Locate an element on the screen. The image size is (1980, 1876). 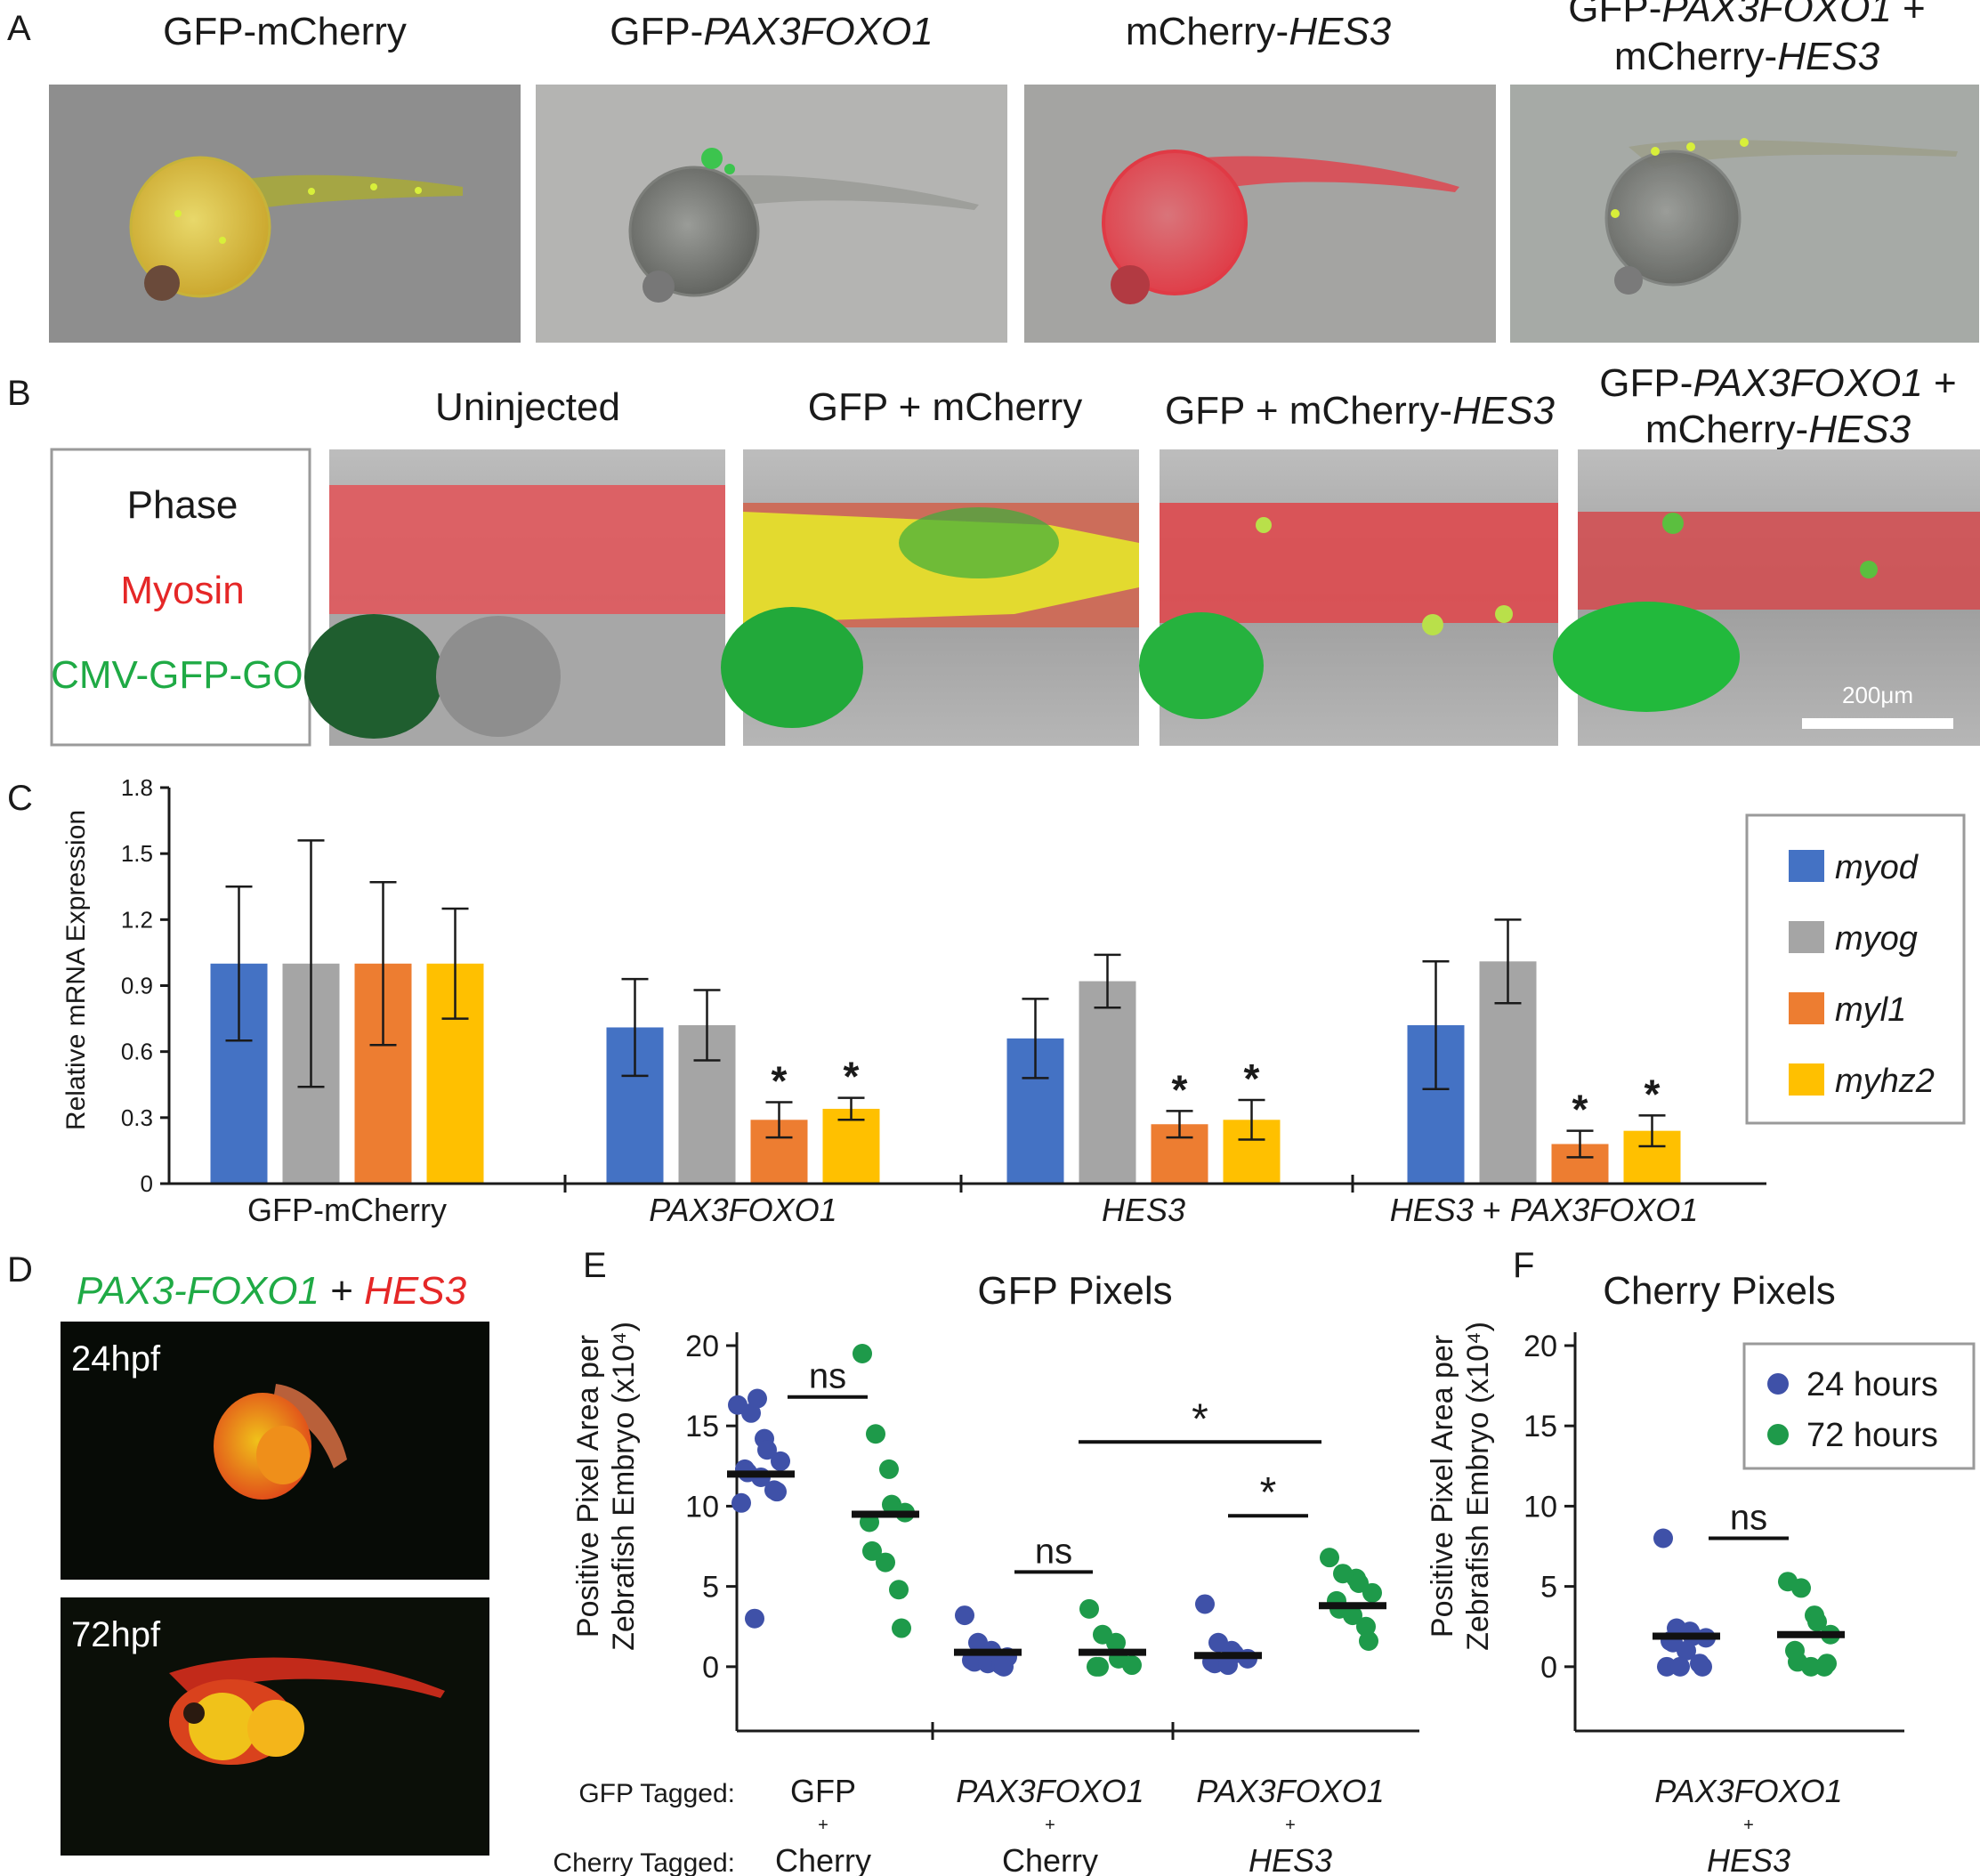
scale-bar-label: 200μm is located at coordinates (1877, 695).